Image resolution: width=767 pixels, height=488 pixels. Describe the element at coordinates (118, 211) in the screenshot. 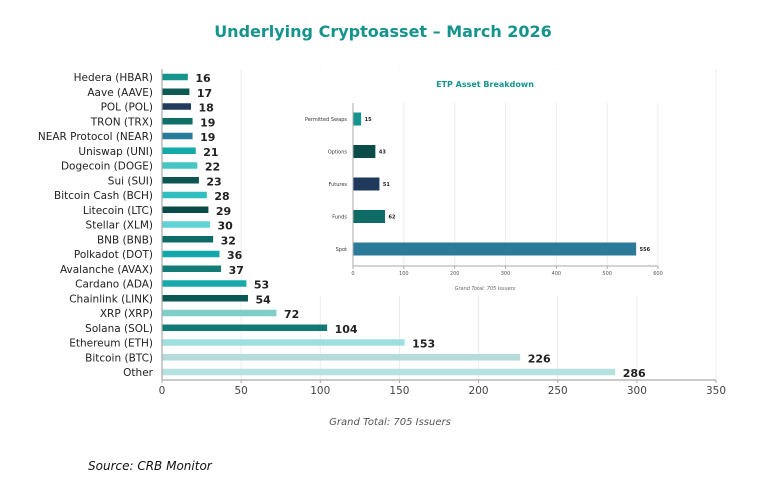

I see `main-category-label: Litecoin (LTC)` at that location.